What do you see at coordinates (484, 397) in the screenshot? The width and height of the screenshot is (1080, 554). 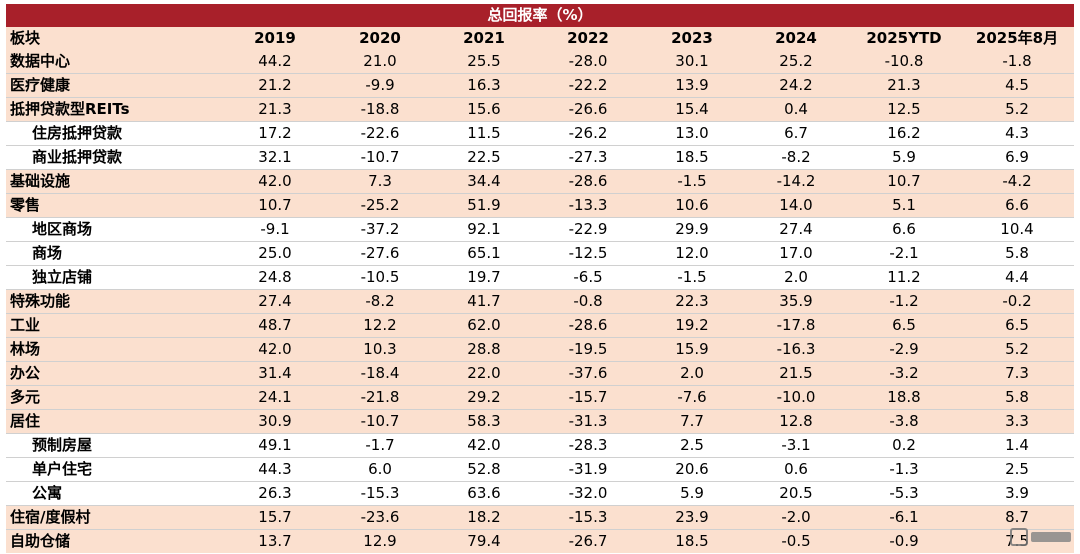 I see `return-value-cell: 29.2` at bounding box center [484, 397].